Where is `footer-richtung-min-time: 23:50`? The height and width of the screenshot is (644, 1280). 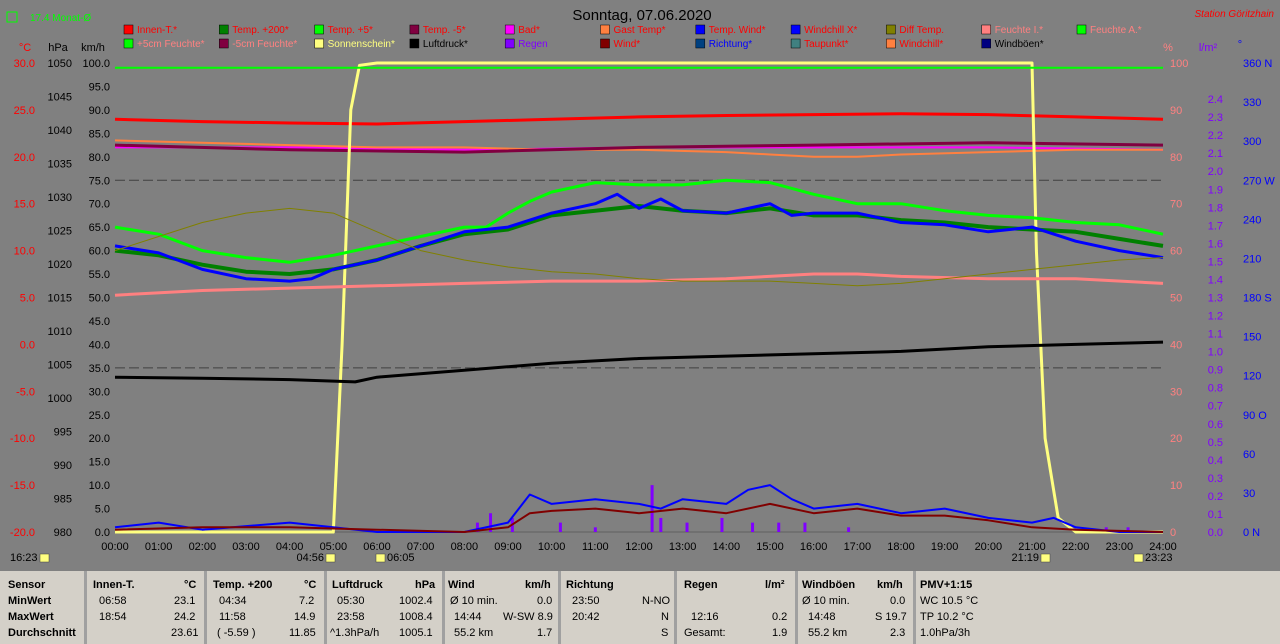 footer-richtung-min-time: 23:50 is located at coordinates (586, 601).